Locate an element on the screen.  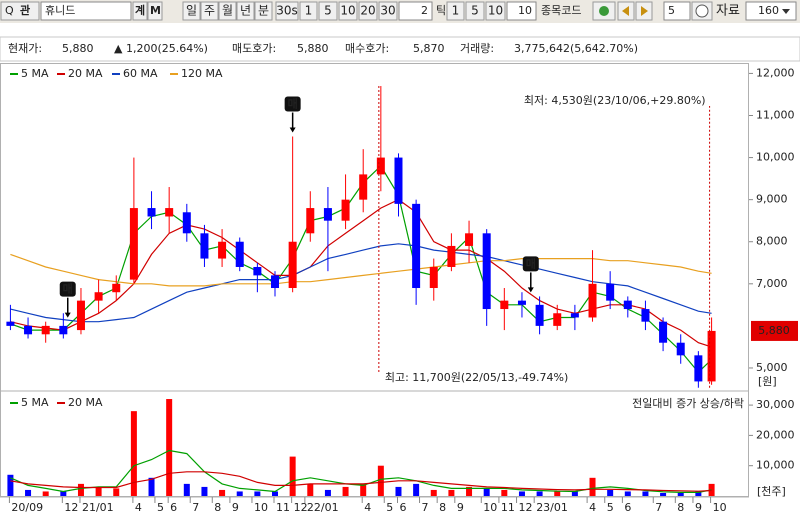
minute-label: 30 is located at coordinates (387, 11).